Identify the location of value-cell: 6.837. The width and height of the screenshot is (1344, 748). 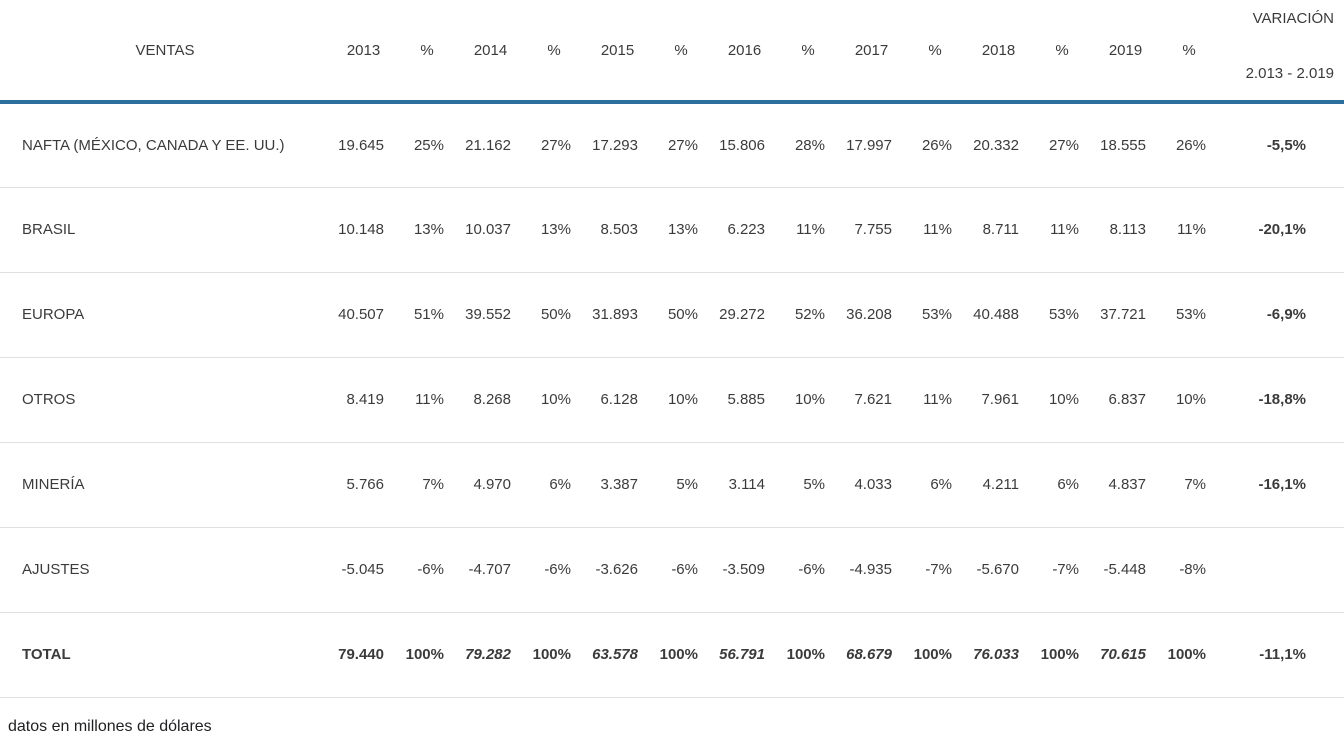
(1127, 399).